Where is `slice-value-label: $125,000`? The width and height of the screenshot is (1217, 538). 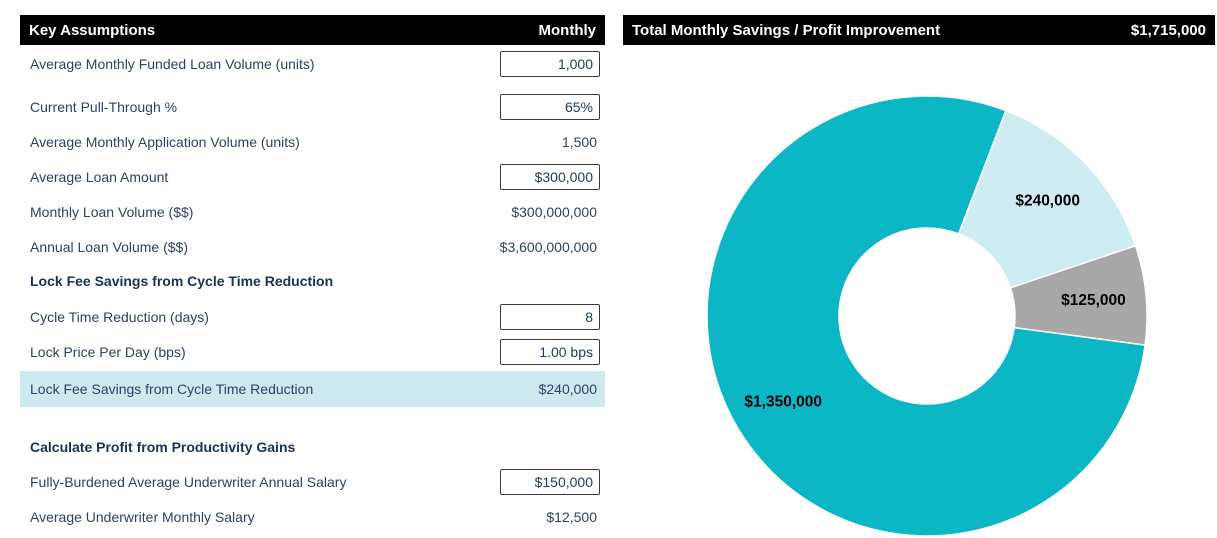
slice-value-label: $125,000 is located at coordinates (1093, 300).